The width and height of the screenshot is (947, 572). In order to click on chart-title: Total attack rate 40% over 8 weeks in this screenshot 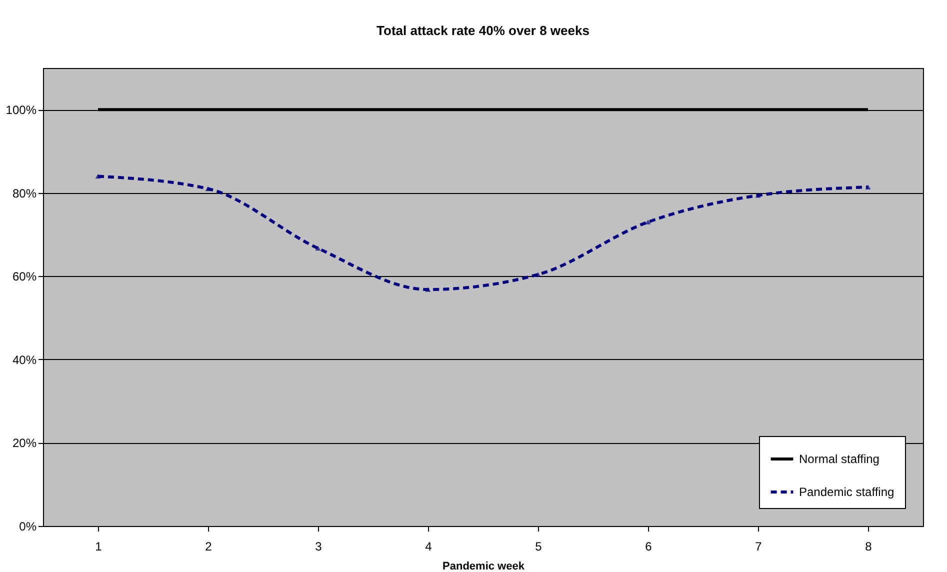, I will do `click(483, 30)`.